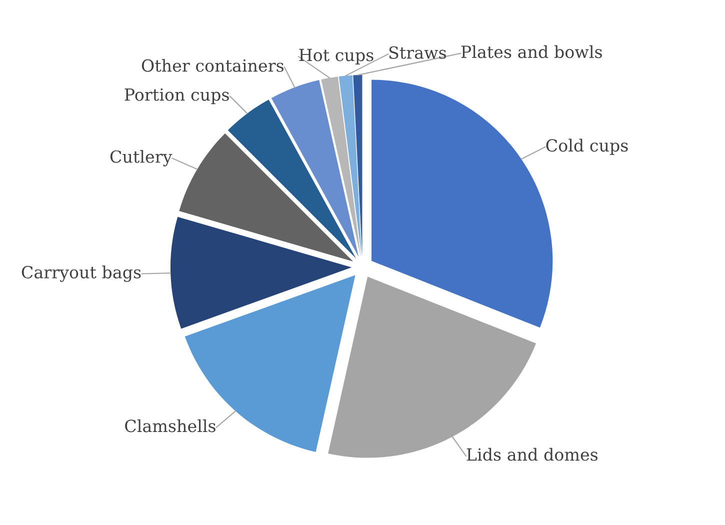 This screenshot has width=725, height=525. What do you see at coordinates (532, 454) in the screenshot?
I see `slice-label: Lids and domes` at bounding box center [532, 454].